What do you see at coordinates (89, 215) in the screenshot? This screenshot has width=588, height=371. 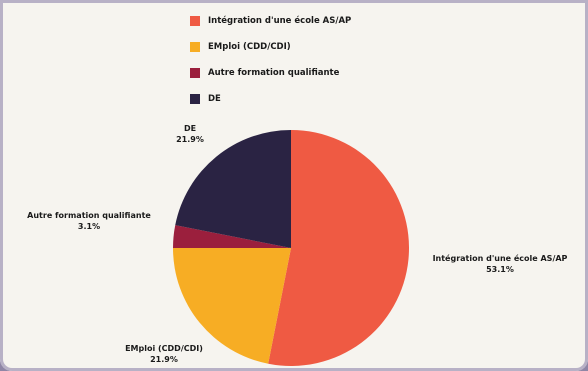 I see `slice-label-autre-formation: Autre formation qualifiante` at bounding box center [89, 215].